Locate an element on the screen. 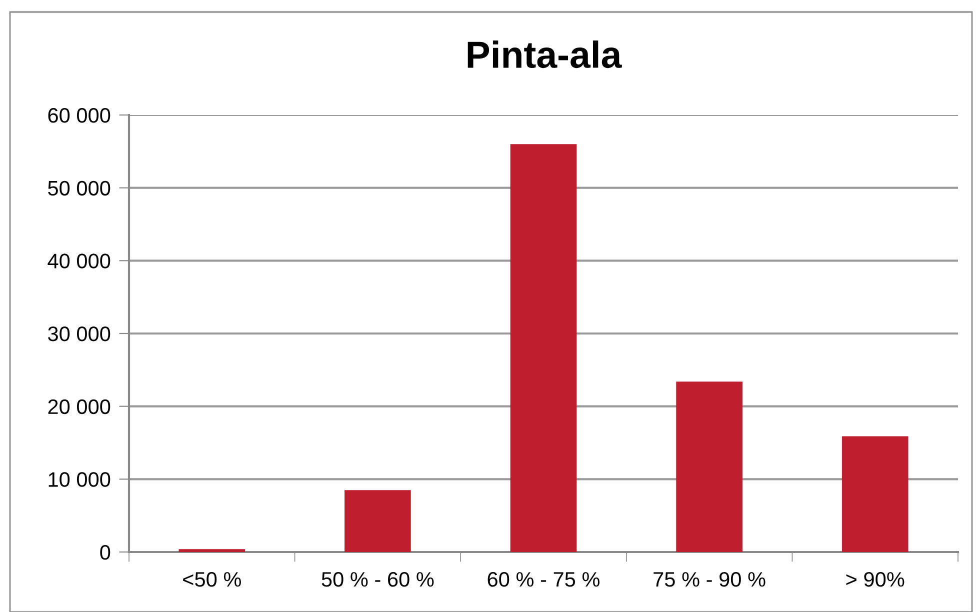  y-tick-label: 0 is located at coordinates (105, 552).